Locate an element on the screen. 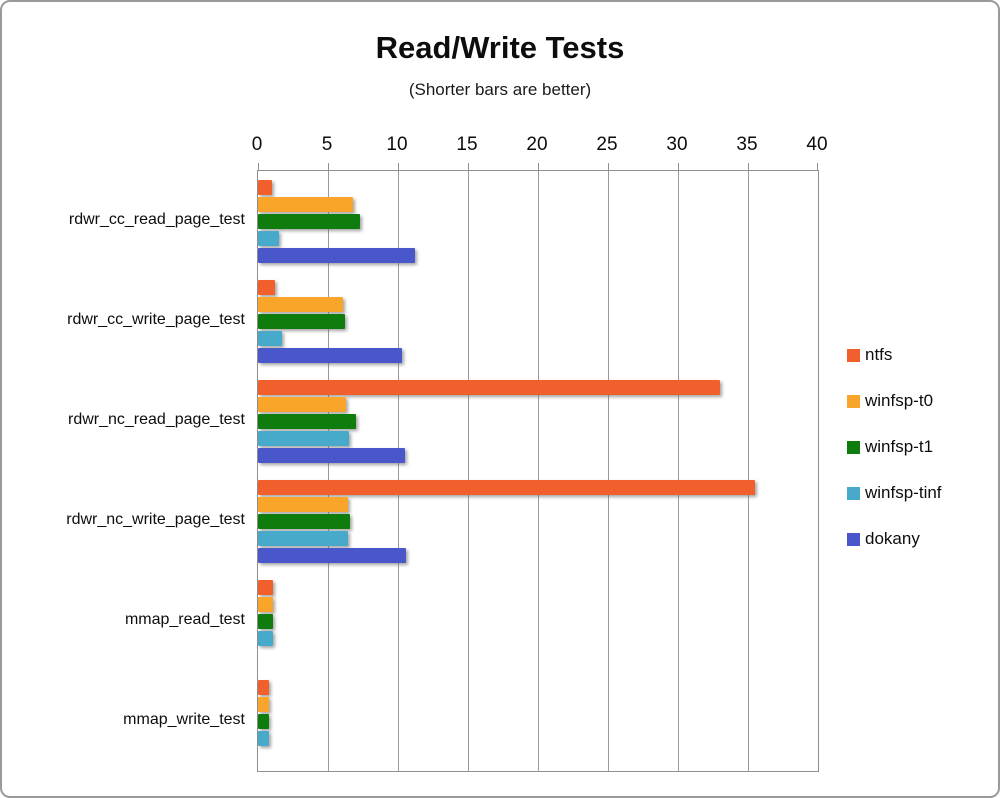 The width and height of the screenshot is (1000, 798). value-axis-tick-label-35: 35 is located at coordinates (747, 144).